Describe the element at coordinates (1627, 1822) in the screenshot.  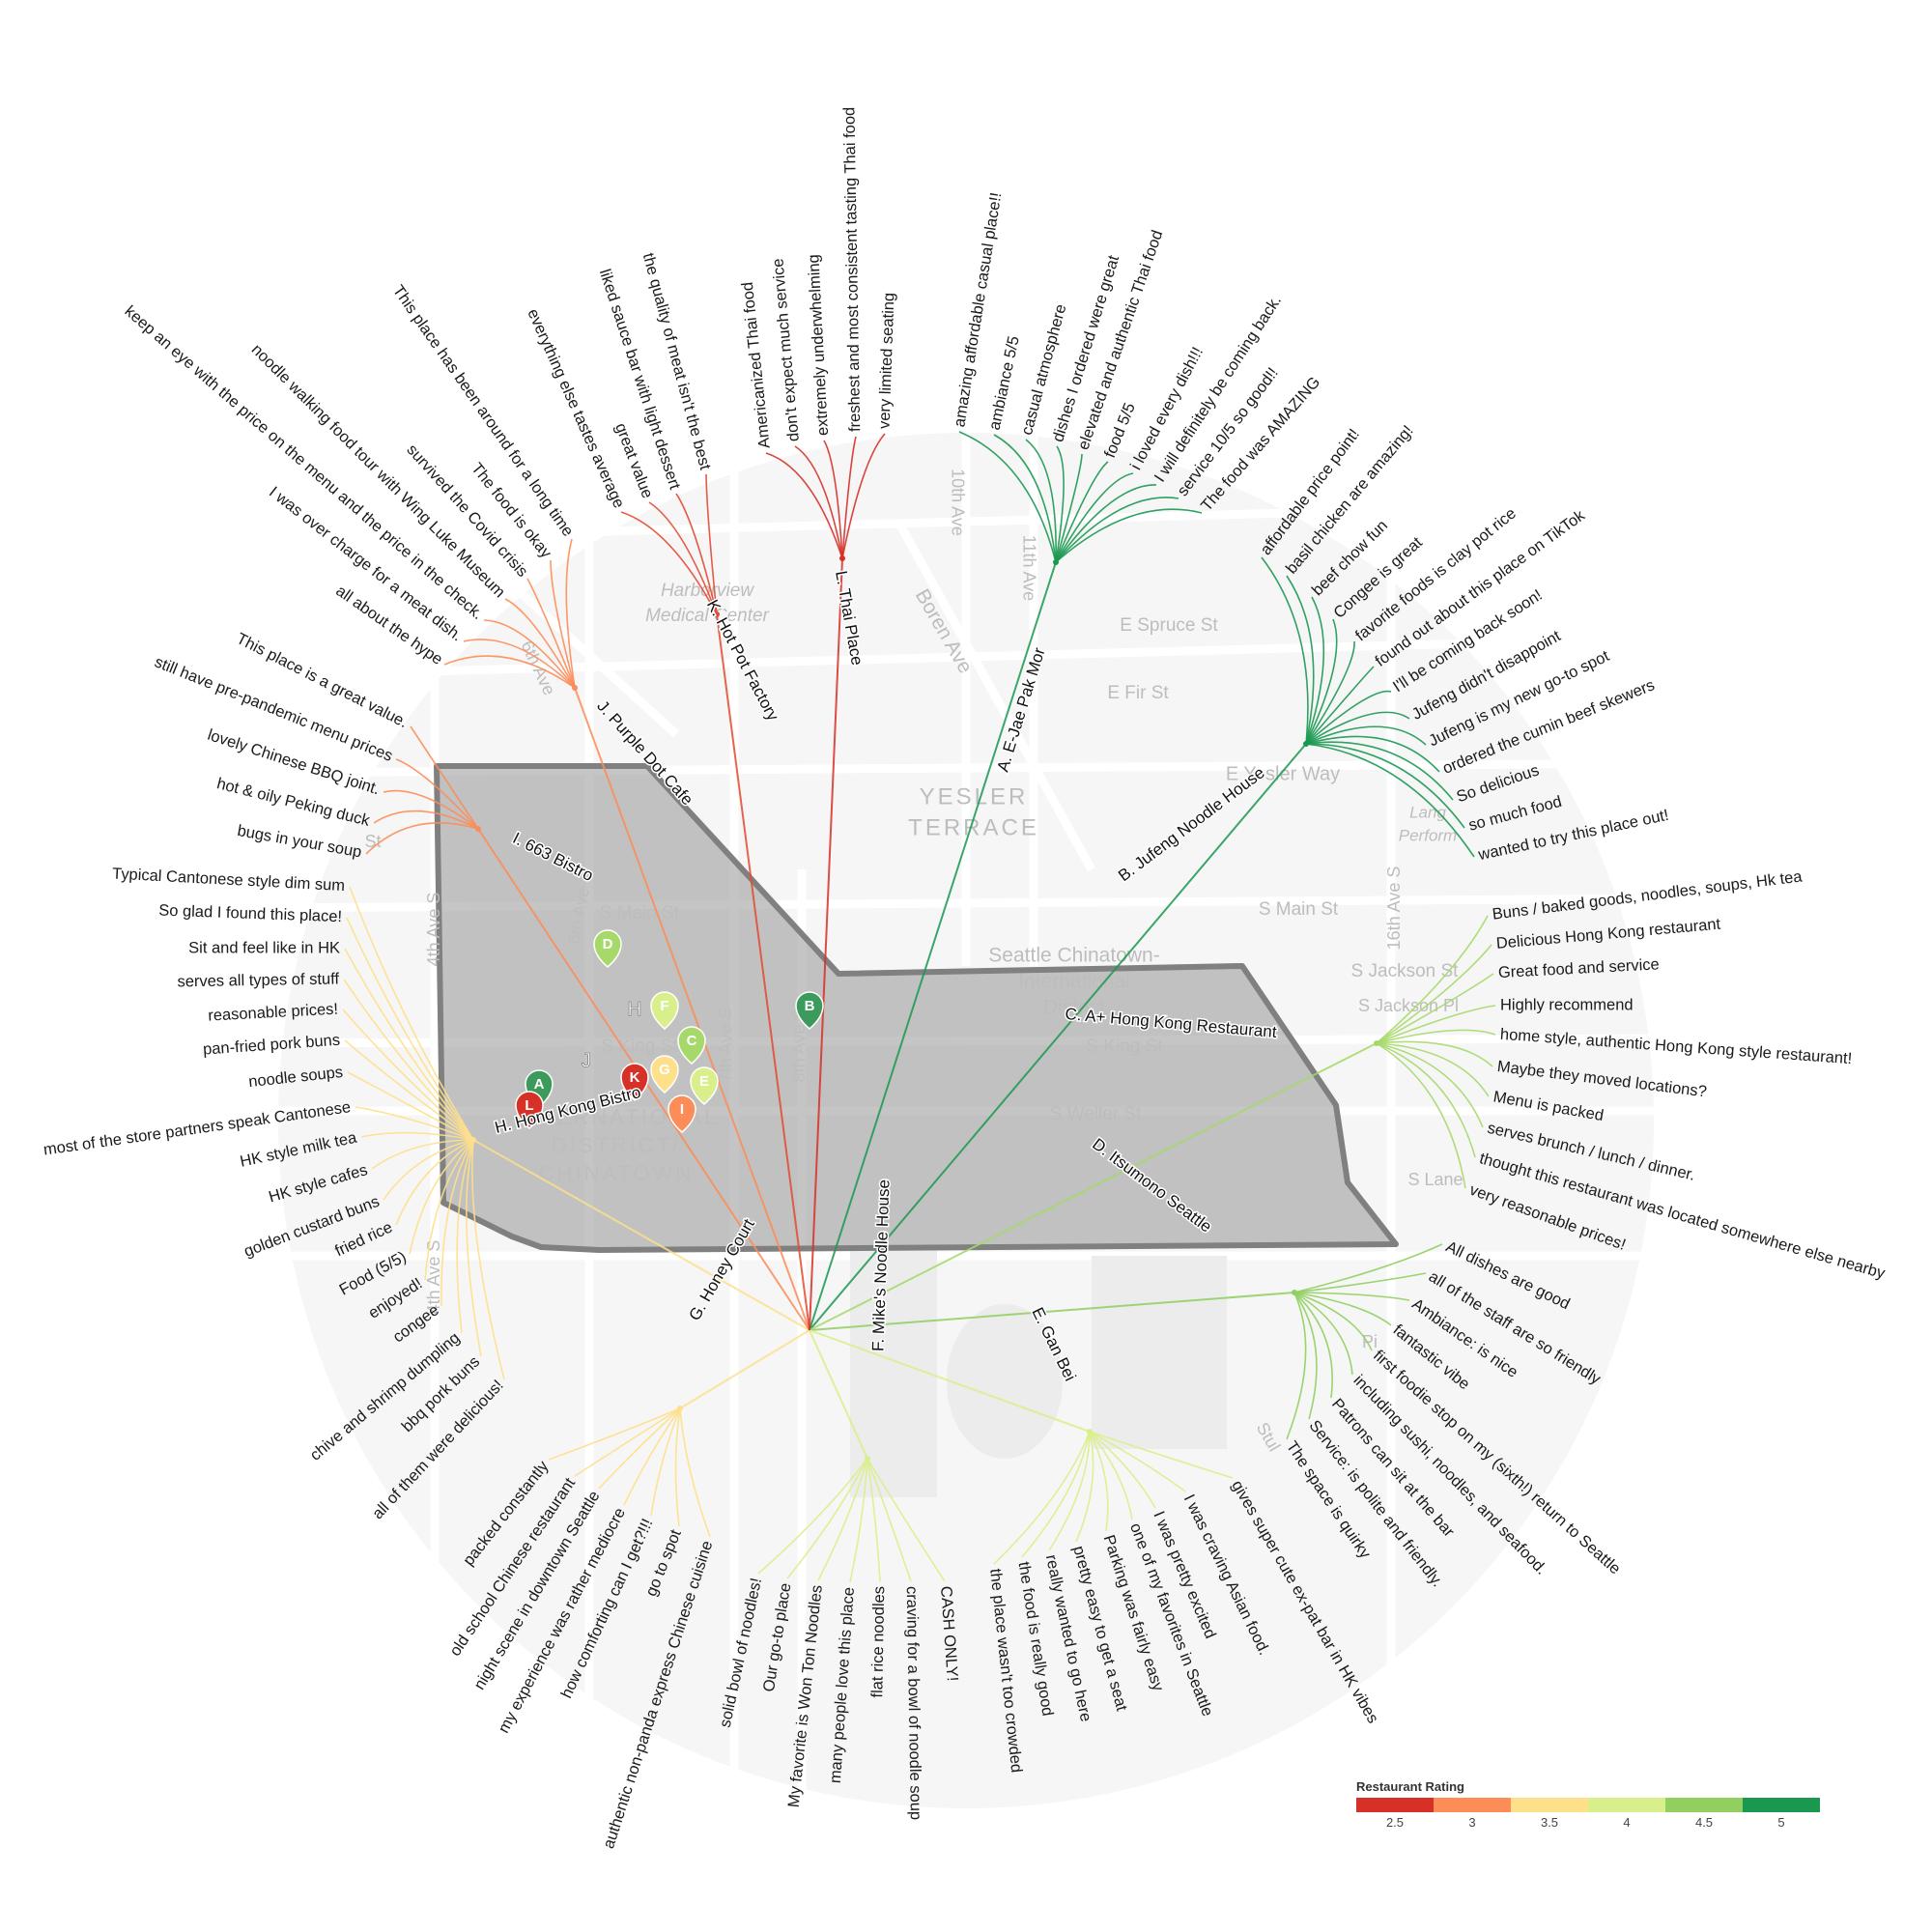
I see `legend-tick-label: 4` at that location.